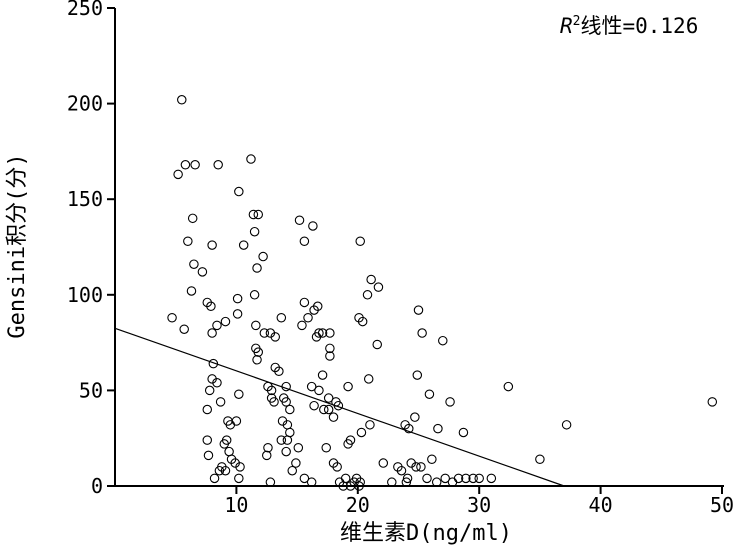 This screenshot has width=744, height=546. I want to click on x-tick-label: 40, so click(601, 505).